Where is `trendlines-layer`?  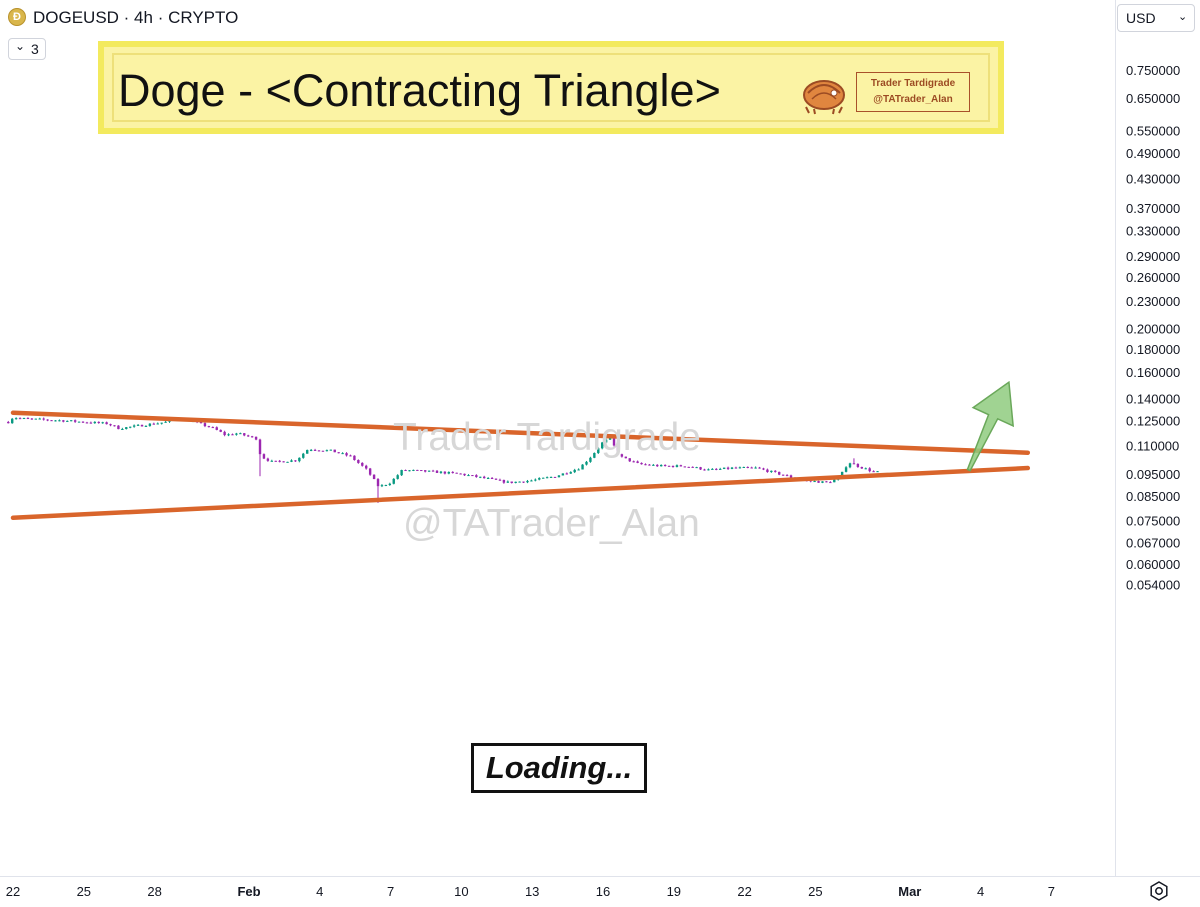 trendlines-layer is located at coordinates (520, 465).